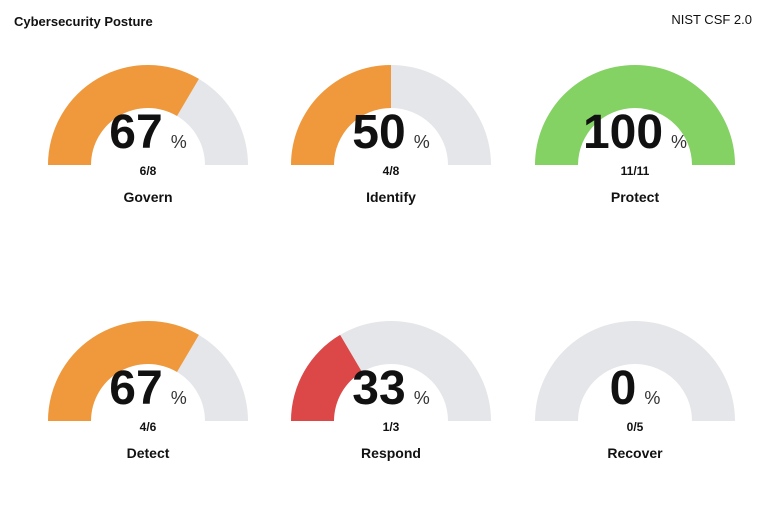 This screenshot has width=770, height=528. I want to click on gauge-detail: 4/8, so click(391, 171).